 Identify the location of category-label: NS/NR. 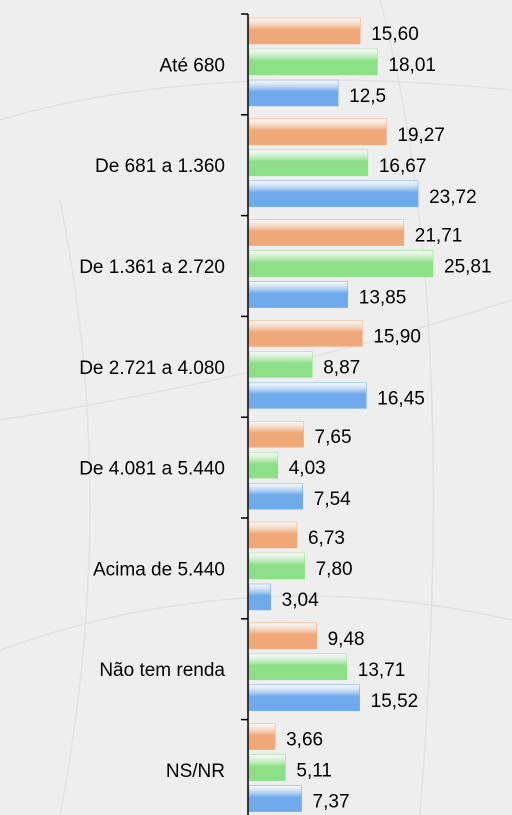
(195, 771).